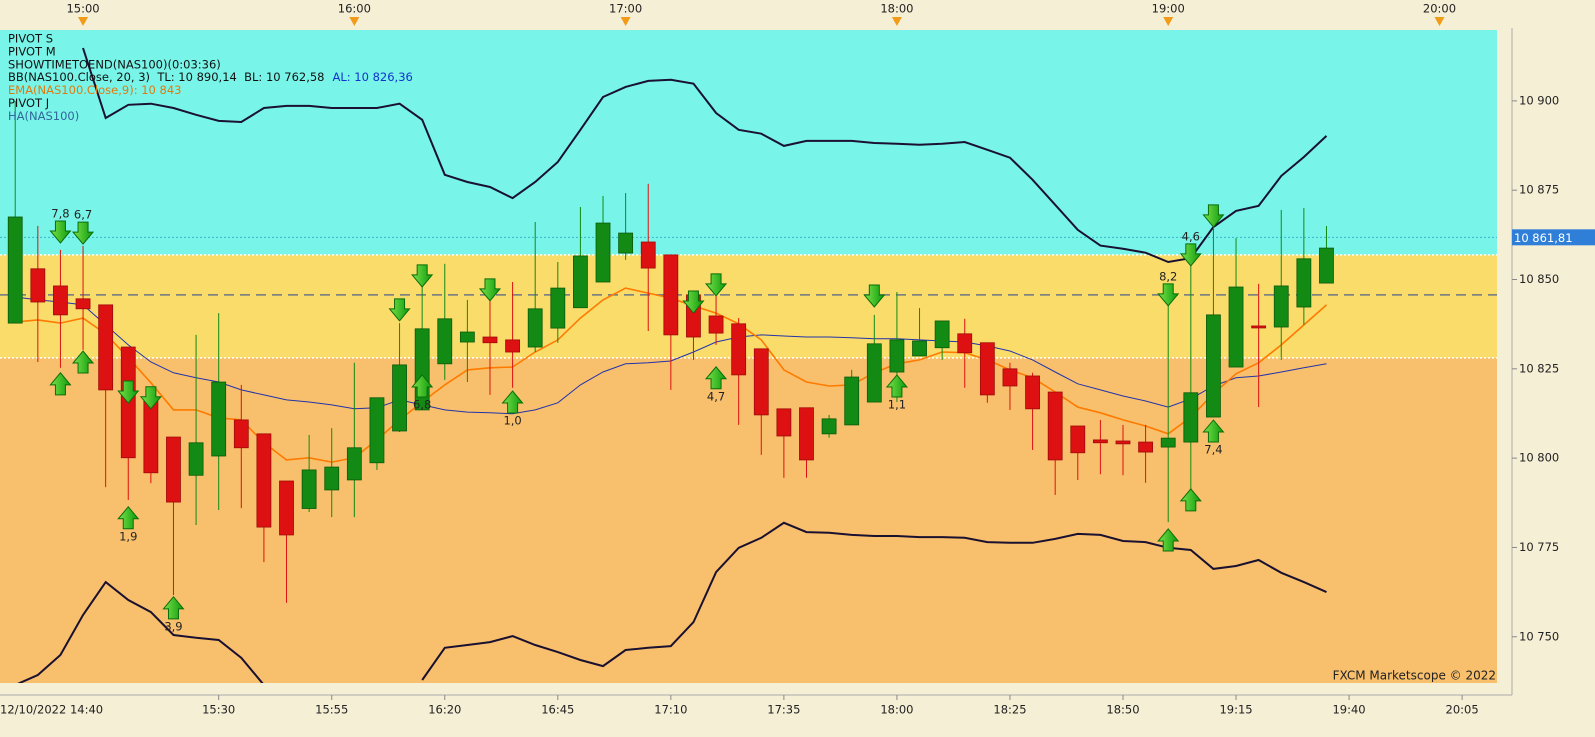 The width and height of the screenshot is (1595, 737). I want to click on x-tick-label: 20:05, so click(1462, 710).